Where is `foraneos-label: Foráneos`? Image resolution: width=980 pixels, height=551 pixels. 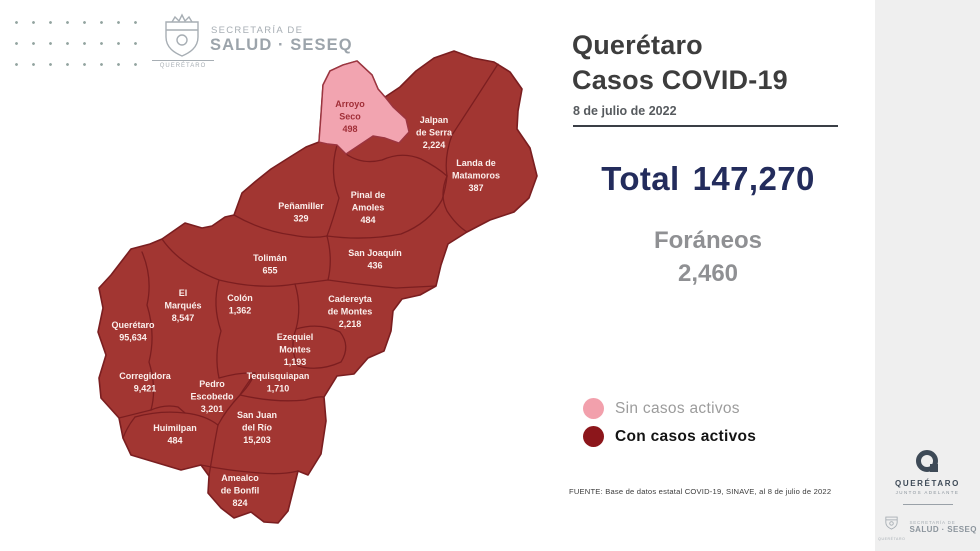 foraneos-label: Foráneos is located at coordinates (708, 240).